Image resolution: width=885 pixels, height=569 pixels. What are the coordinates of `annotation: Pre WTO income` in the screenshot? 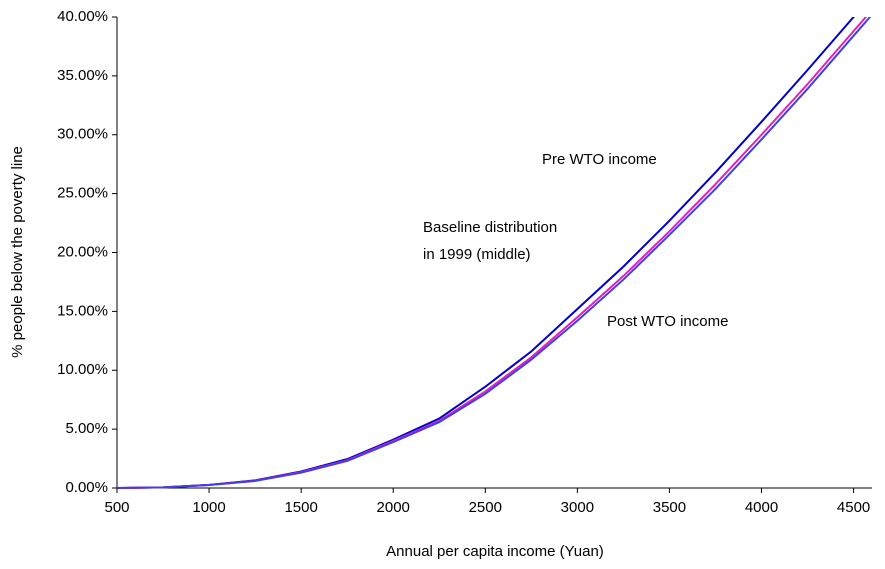 It's located at (599, 159).